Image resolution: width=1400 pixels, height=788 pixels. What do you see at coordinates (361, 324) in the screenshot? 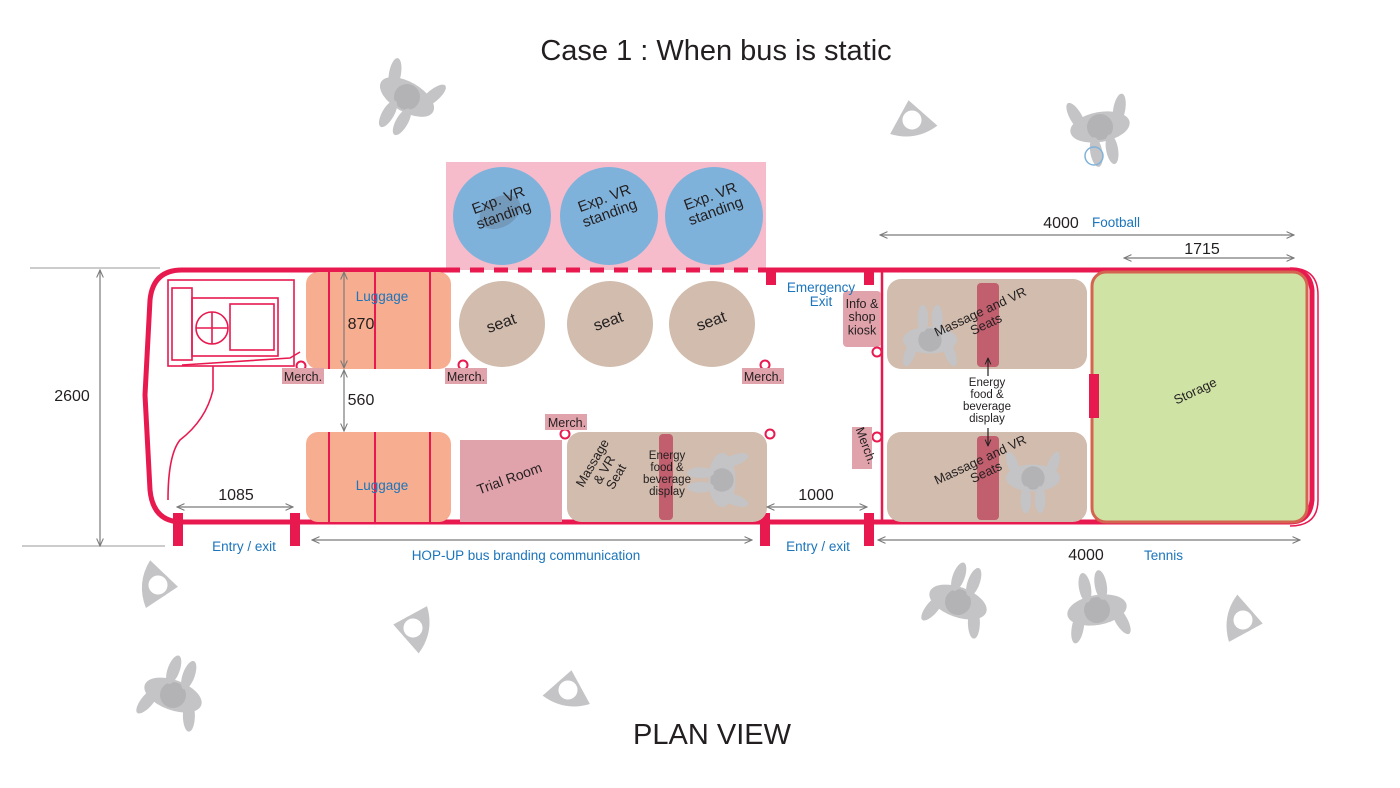
I see `dim-gap-1: 870` at bounding box center [361, 324].